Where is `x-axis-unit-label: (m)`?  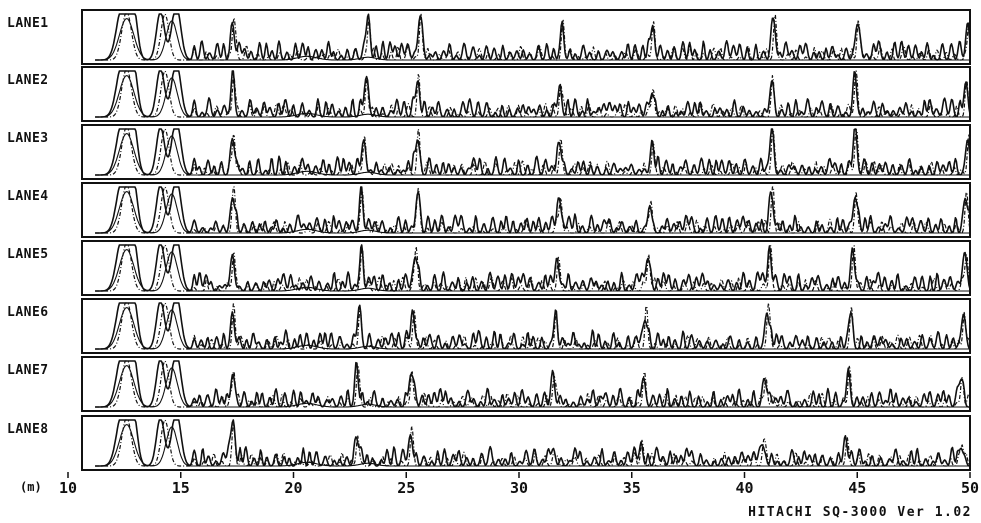
x-axis-unit-label: (m) is located at coordinates (31, 487).